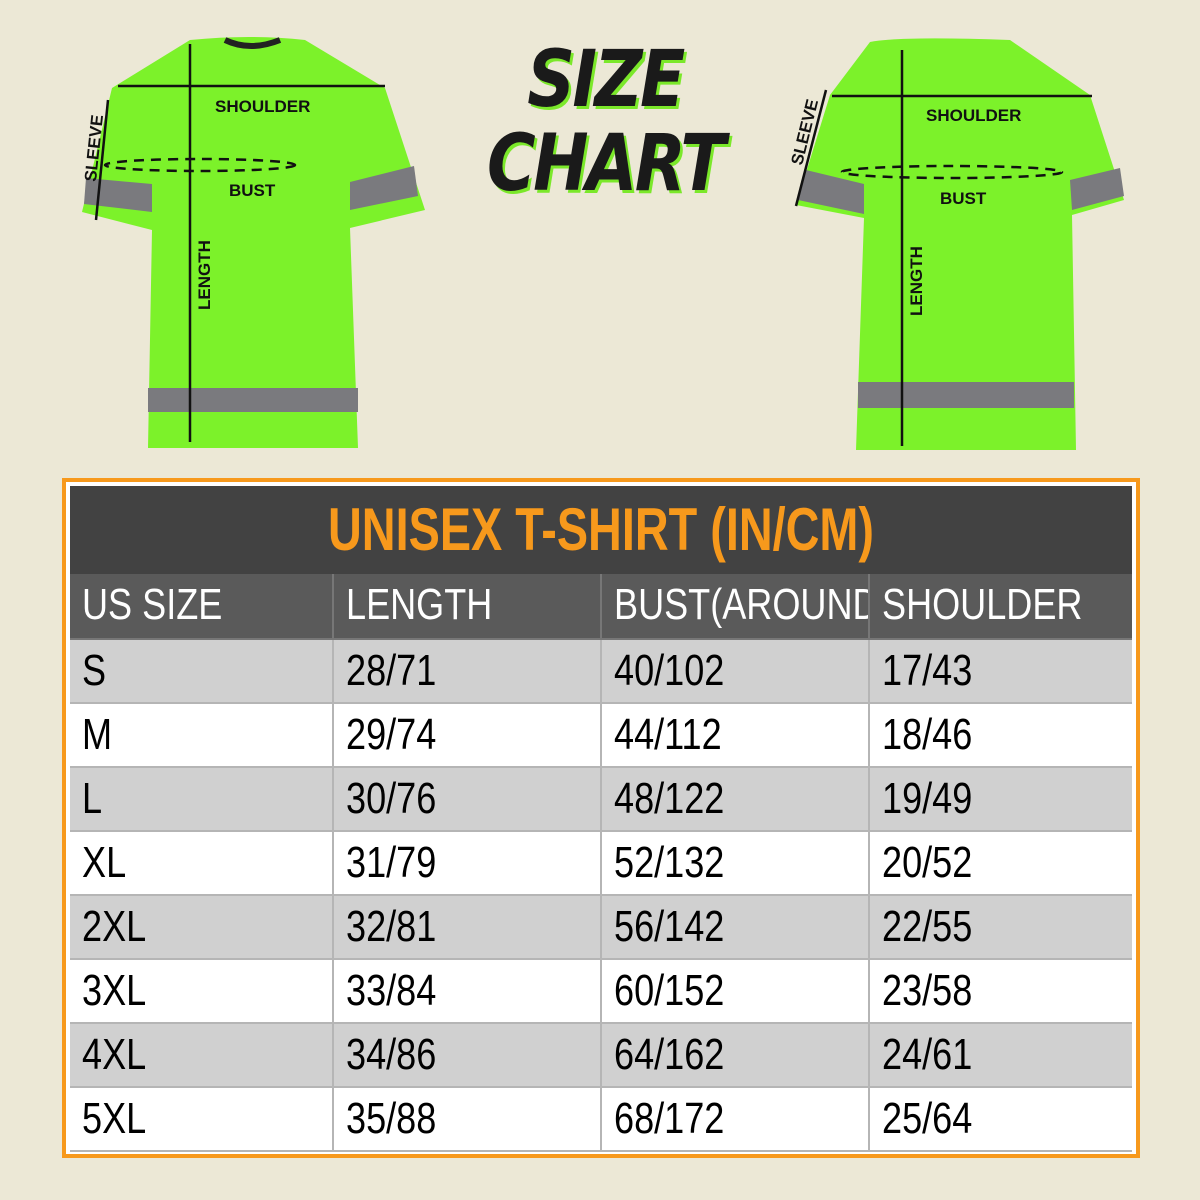 This screenshot has width=1200, height=1200. I want to click on back-right-sleeve-band, so click(1097, 189).